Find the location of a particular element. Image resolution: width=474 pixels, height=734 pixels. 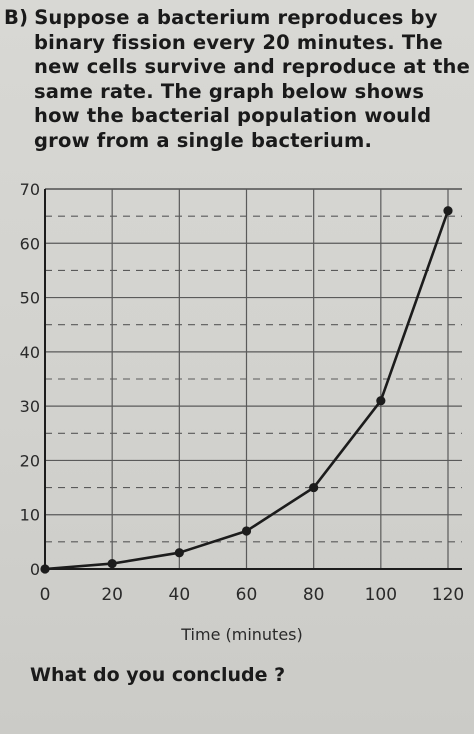

y-tick-label: 20 is located at coordinates (30, 460).